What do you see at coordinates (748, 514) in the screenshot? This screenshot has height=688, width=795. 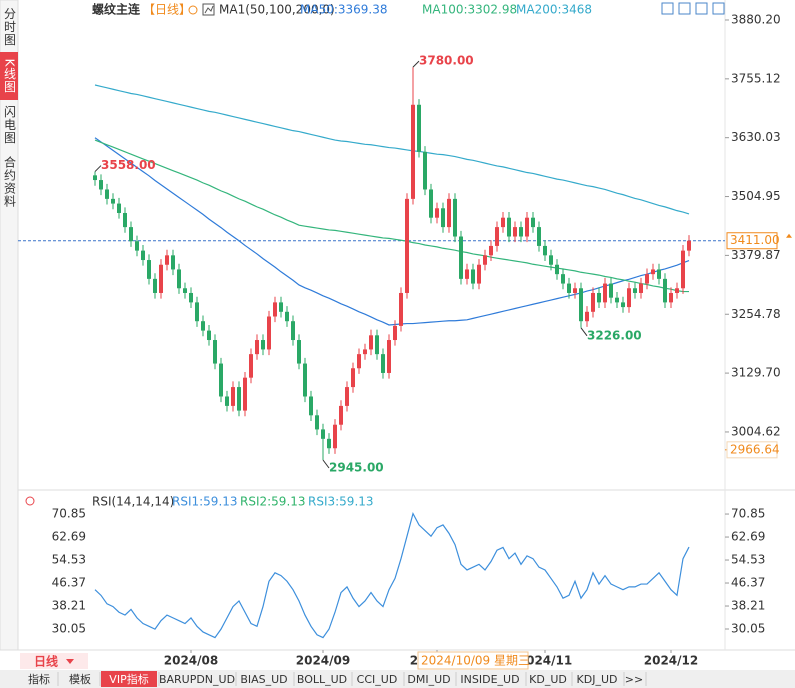 I see `y-tick-label: 70.85` at bounding box center [748, 514].